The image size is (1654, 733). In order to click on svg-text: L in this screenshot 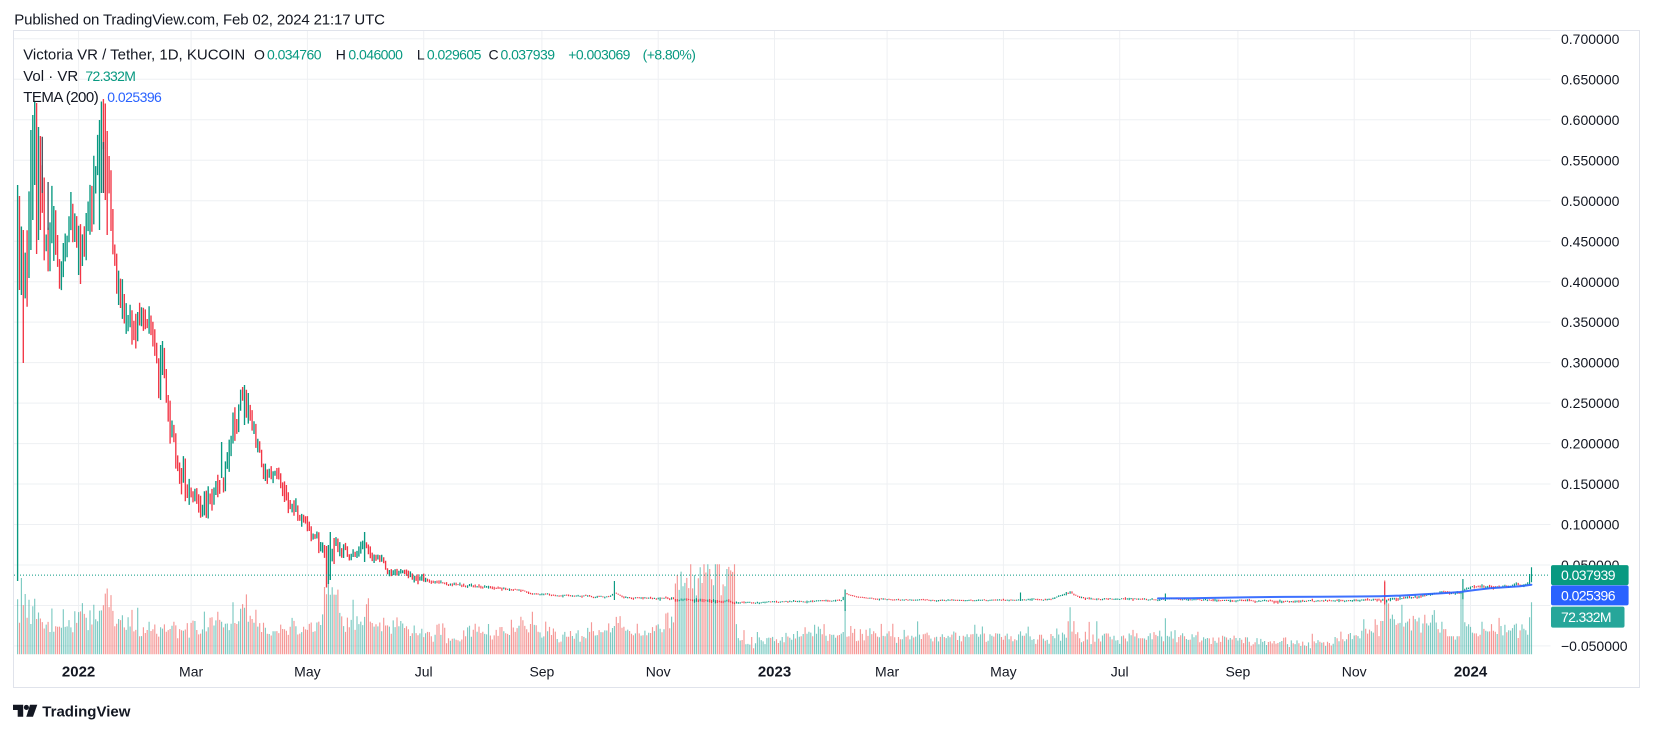, I will do `click(421, 55)`.